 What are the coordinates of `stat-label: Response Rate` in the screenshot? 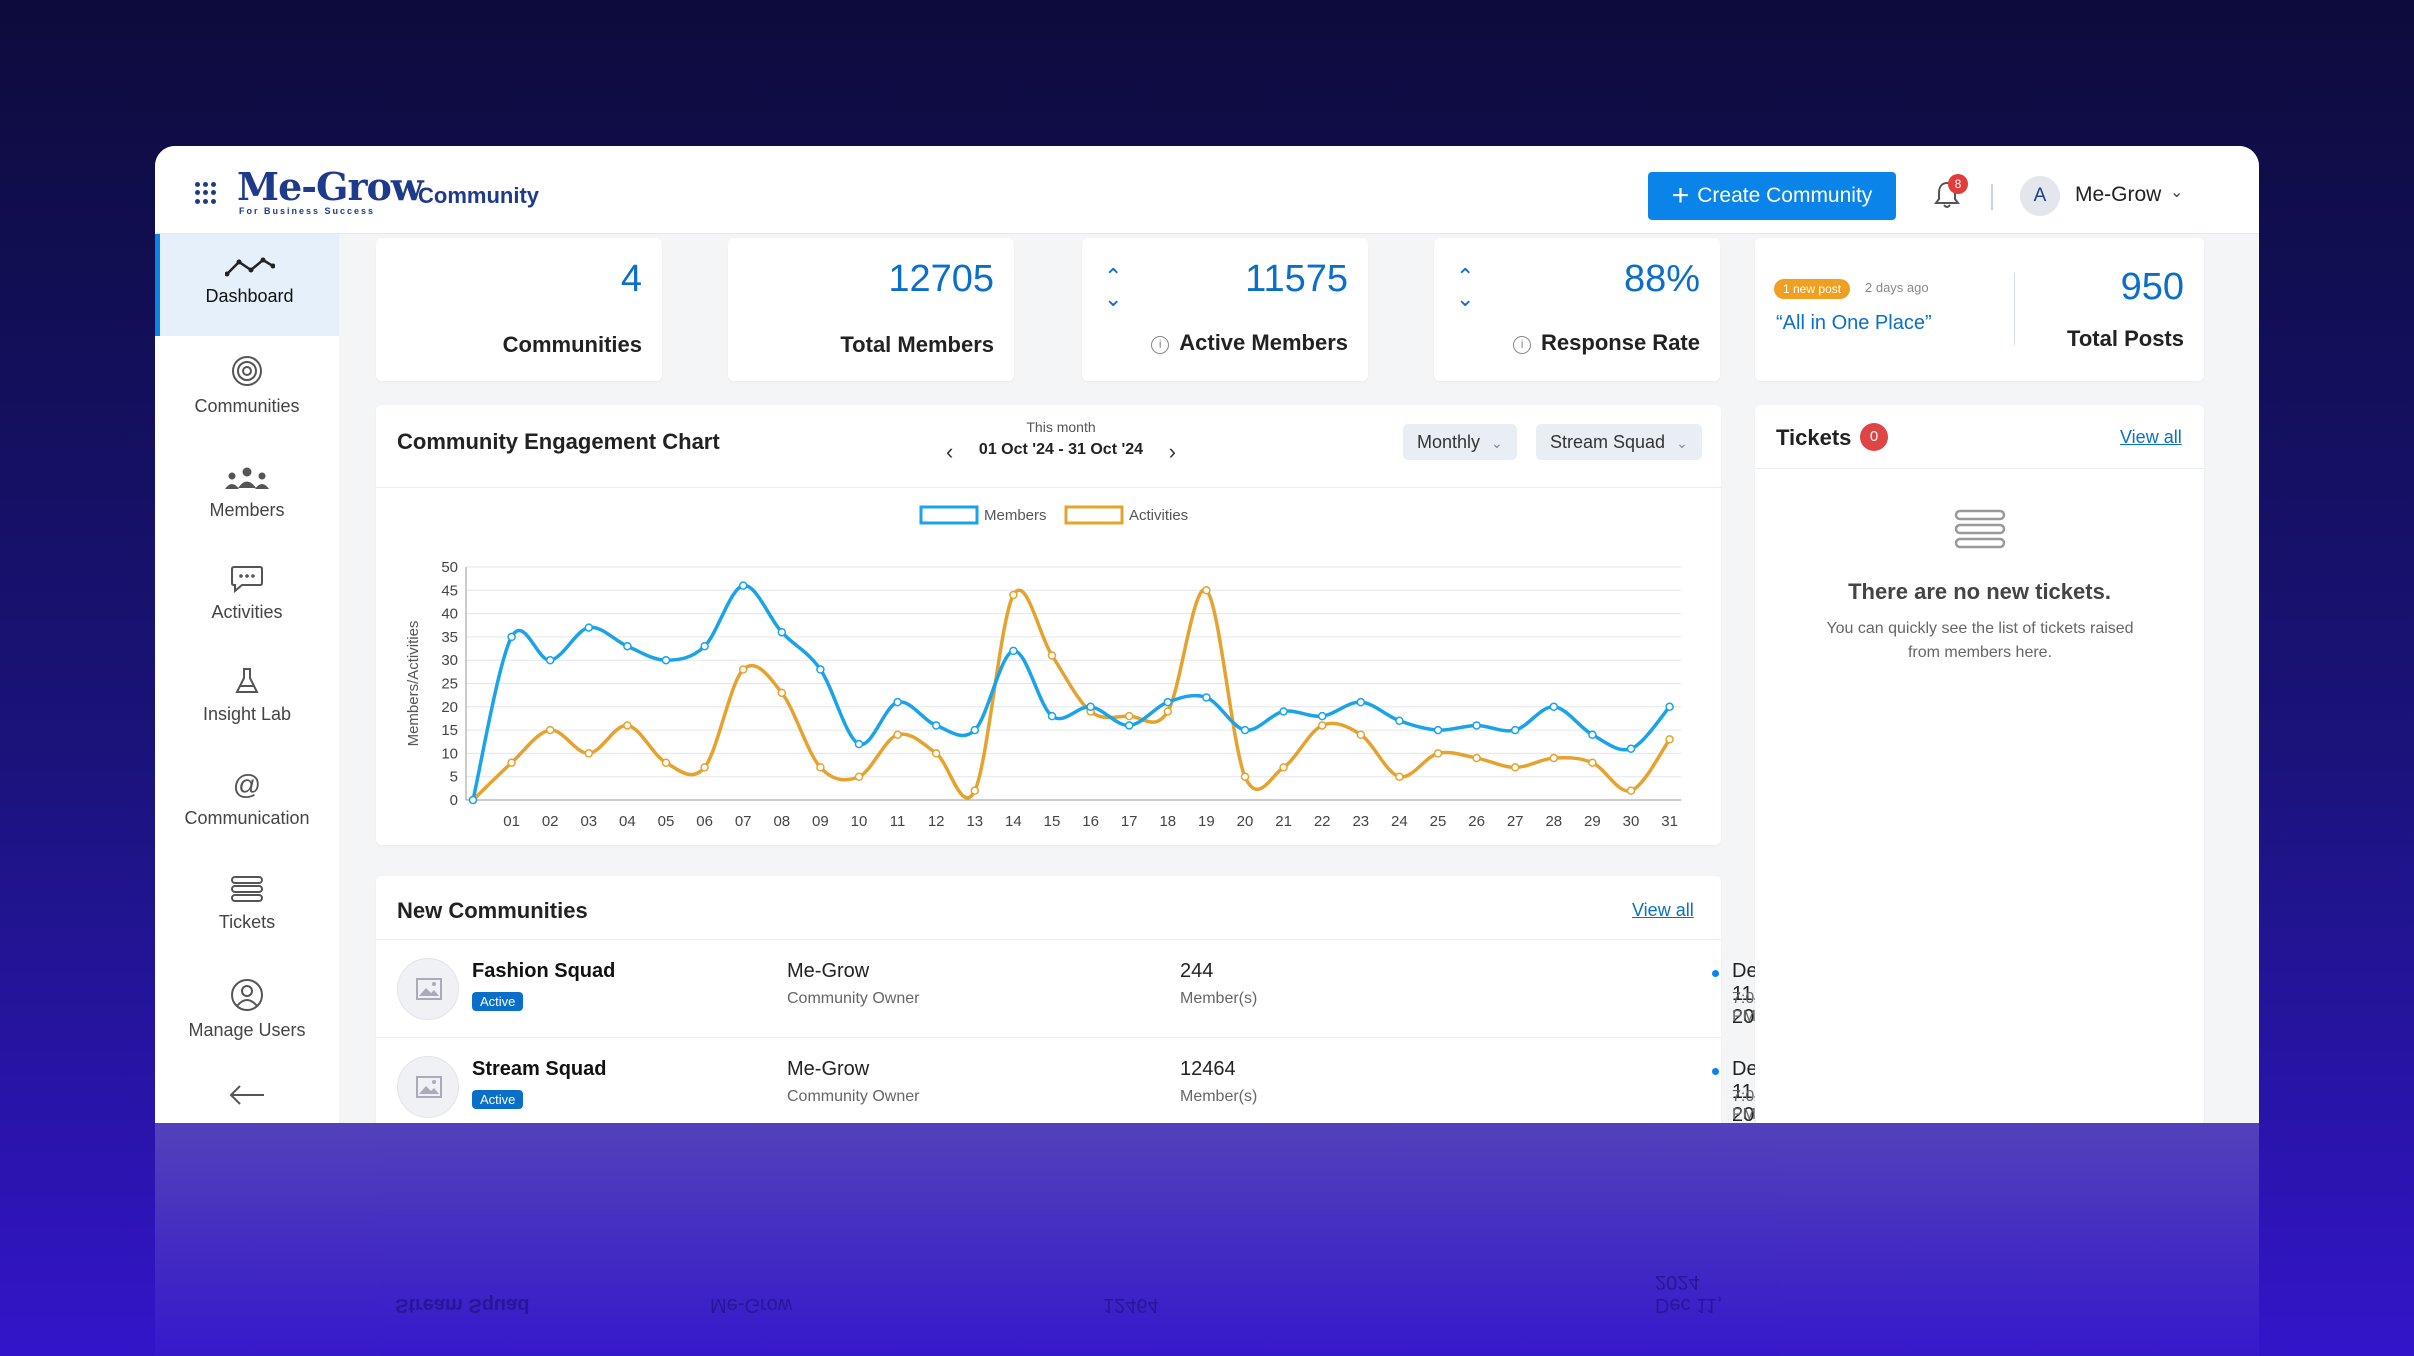 It's located at (1620, 342).